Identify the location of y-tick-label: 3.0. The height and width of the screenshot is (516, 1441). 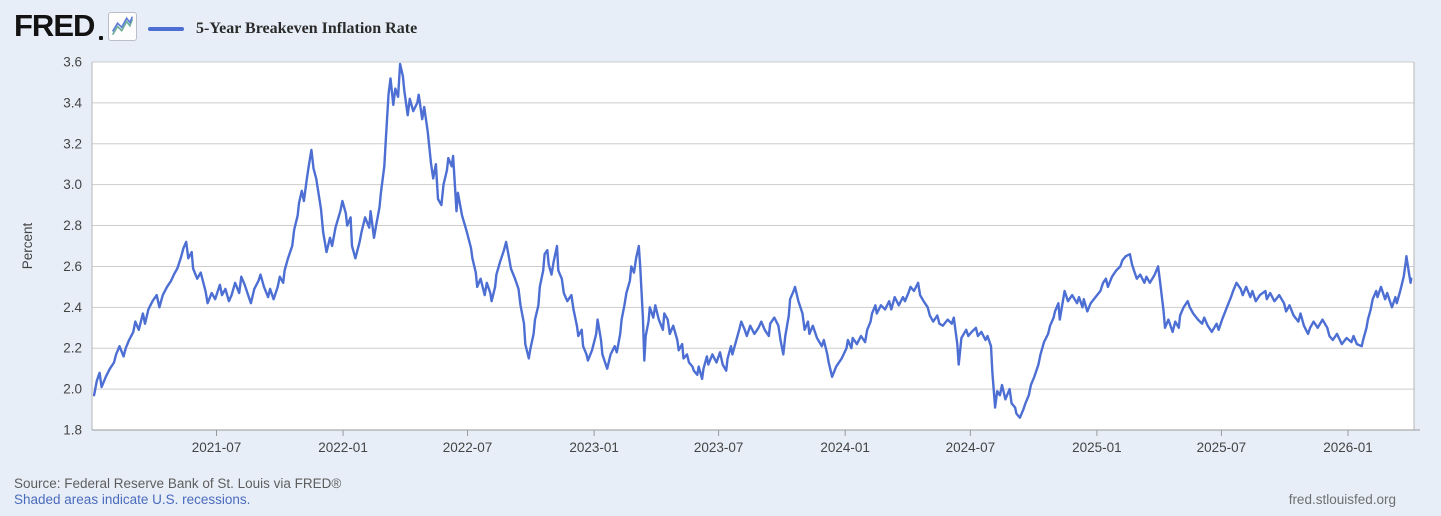
(72, 184).